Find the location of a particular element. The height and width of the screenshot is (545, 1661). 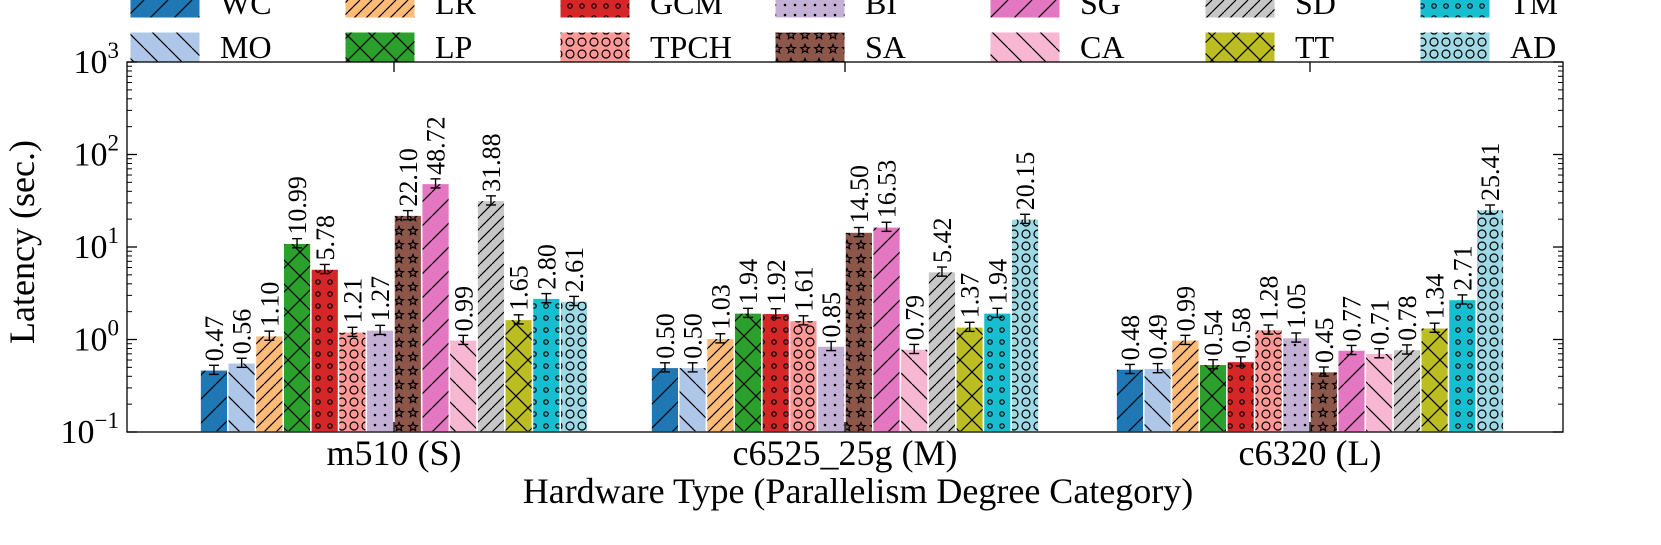

data-label: 31.88 is located at coordinates (491, 162).